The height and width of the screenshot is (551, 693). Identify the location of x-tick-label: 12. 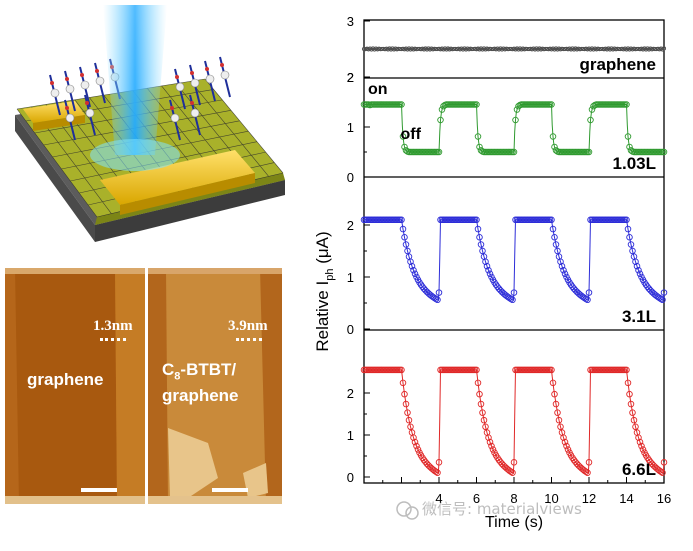
(589, 498).